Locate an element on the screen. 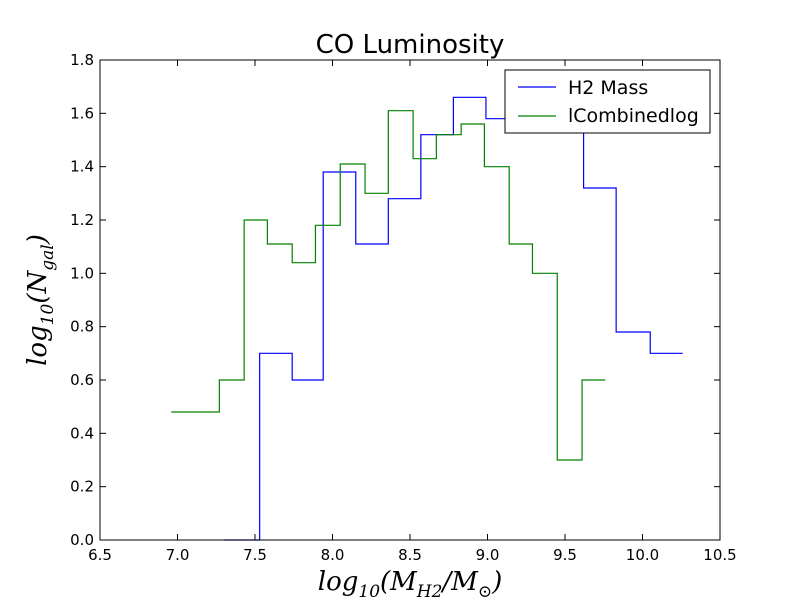 This screenshot has height=600, width=800. x-tick-label: 8.0 is located at coordinates (333, 555).